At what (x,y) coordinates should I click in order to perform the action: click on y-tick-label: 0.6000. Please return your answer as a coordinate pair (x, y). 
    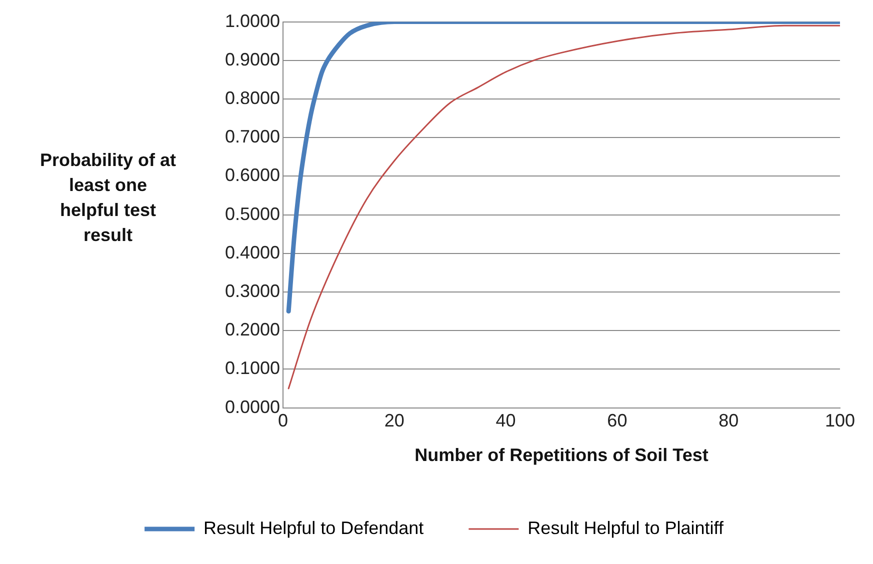
    Looking at the image, I should click on (252, 175).